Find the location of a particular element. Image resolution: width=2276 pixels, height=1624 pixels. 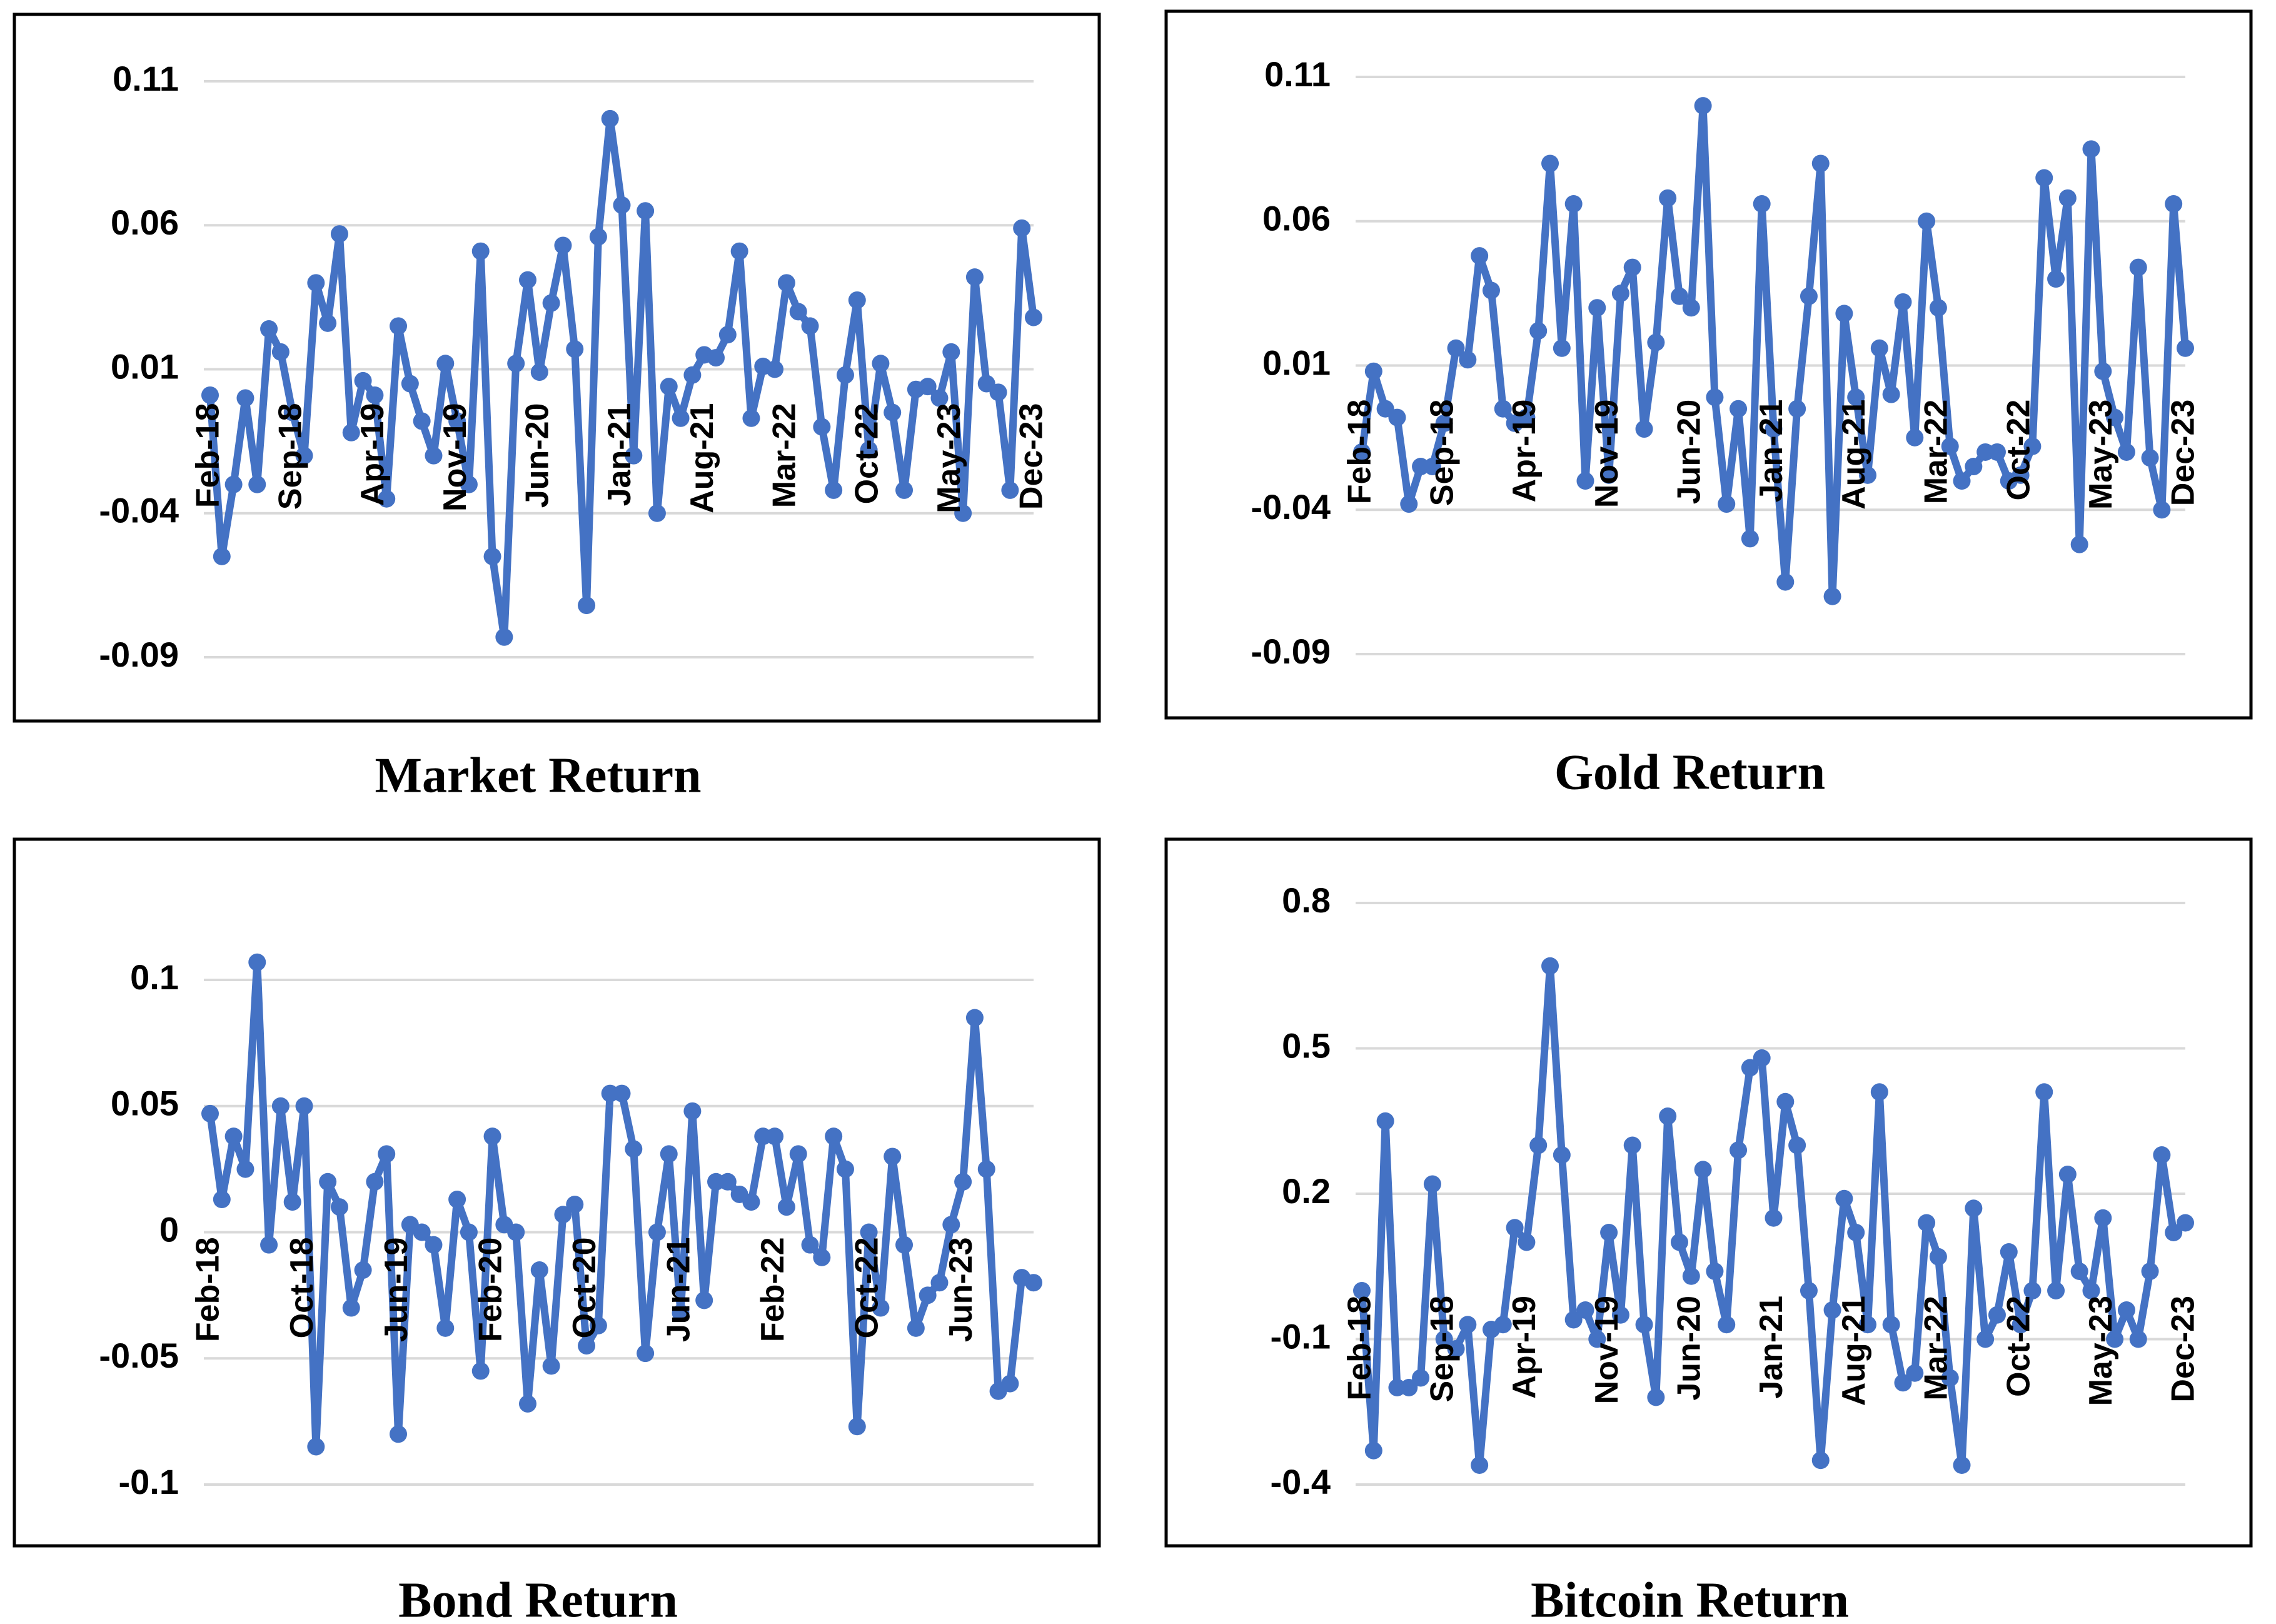

x-tick-label: Jun-20 is located at coordinates (538, 455).